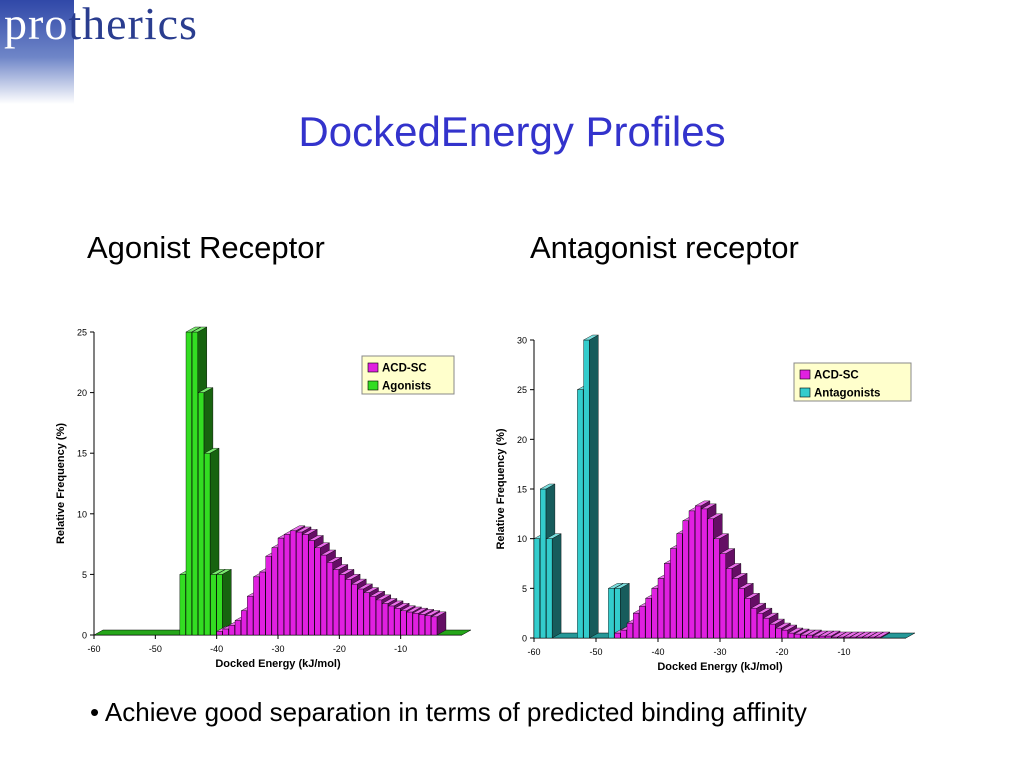 The image size is (1024, 768). Describe the element at coordinates (719, 652) in the screenshot. I see `x-tick-label: -30` at that location.